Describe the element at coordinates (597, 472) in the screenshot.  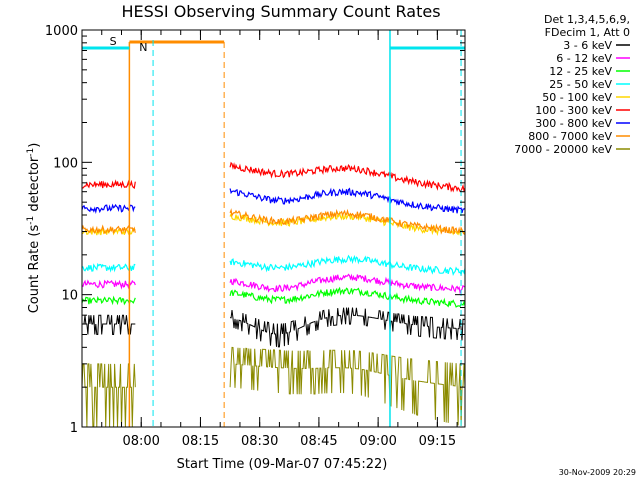
I see `timestamp: 30-Nov-2009 20:29` at that location.